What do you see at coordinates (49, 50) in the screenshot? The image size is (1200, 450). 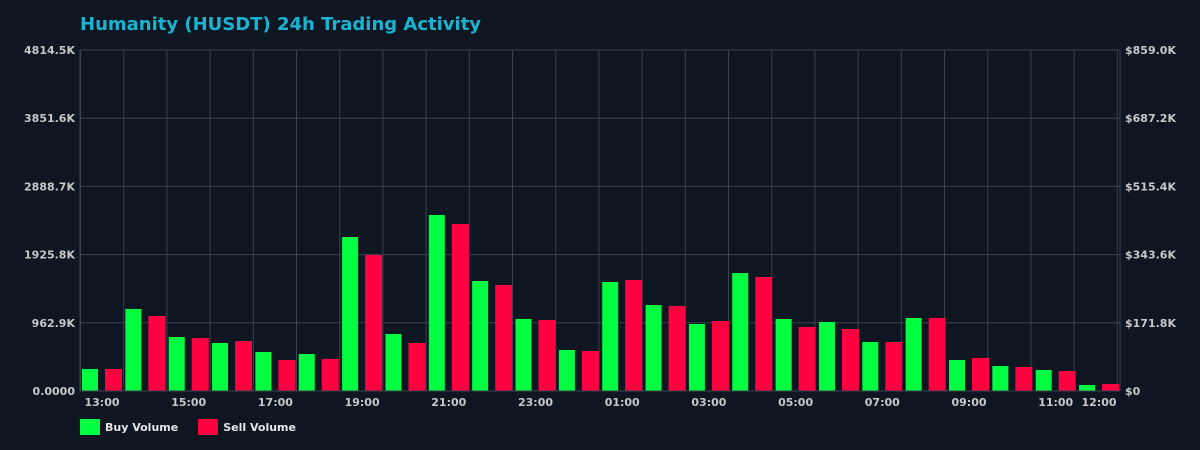 I see `y-tick-label: 4814.5K` at bounding box center [49, 50].